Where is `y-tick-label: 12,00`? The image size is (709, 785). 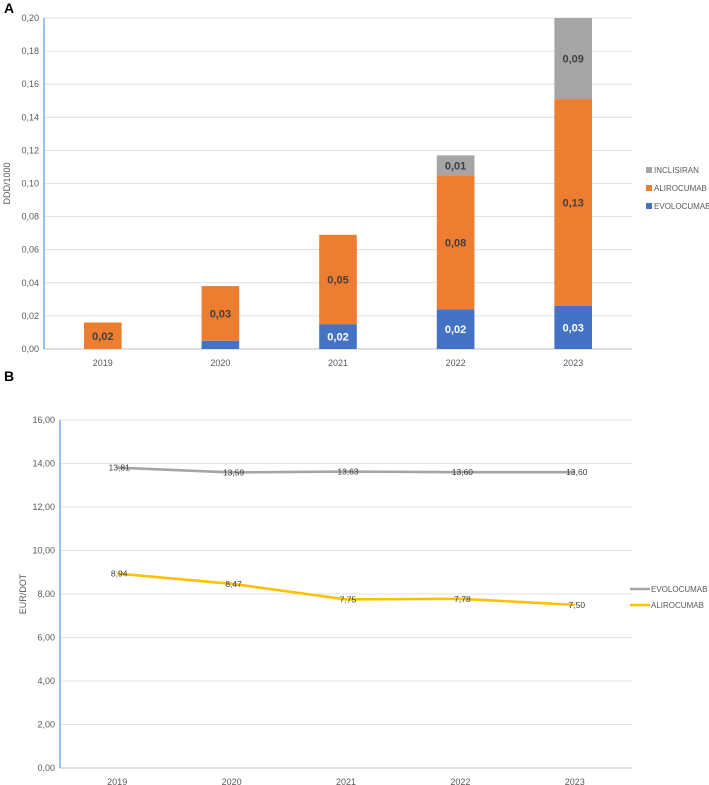 y-tick-label: 12,00 is located at coordinates (43, 507).